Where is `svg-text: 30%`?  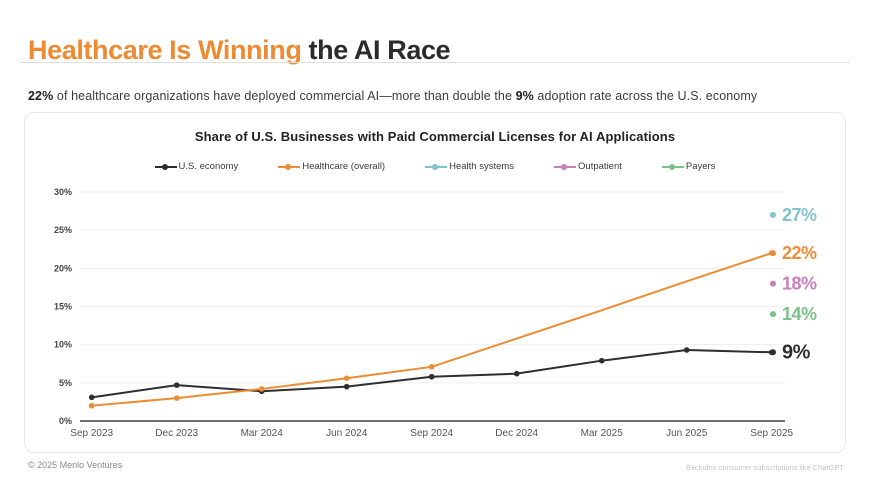
svg-text: 30% is located at coordinates (63, 192).